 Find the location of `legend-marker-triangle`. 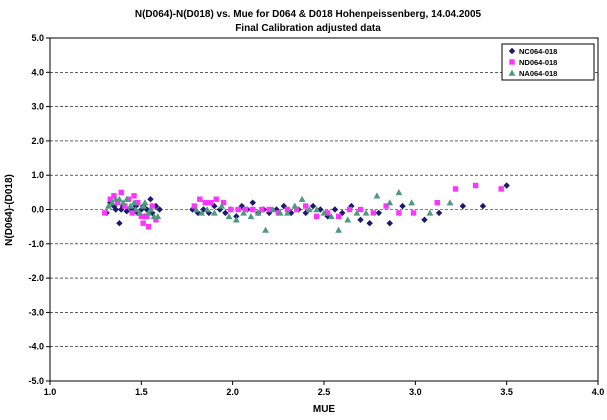

legend-marker-triangle is located at coordinates (512, 72).